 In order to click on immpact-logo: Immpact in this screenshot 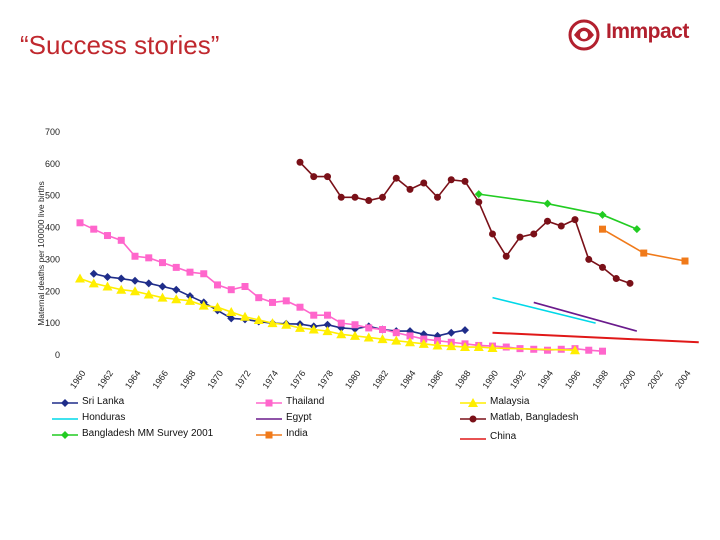, I will do `click(639, 35)`.